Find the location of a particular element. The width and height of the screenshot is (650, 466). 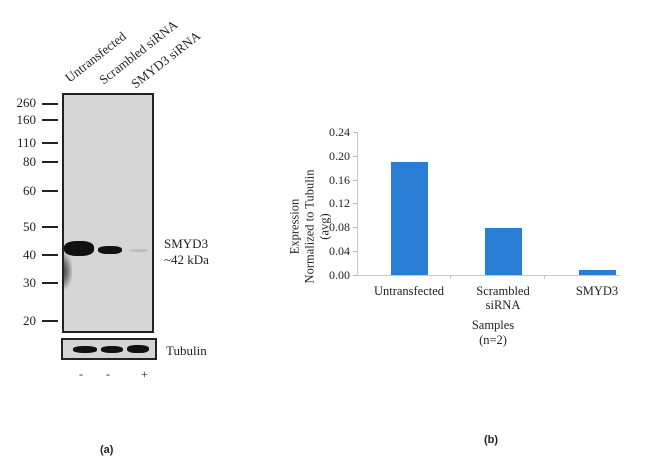

x-axis-title-line1: Samples is located at coordinates (493, 325).